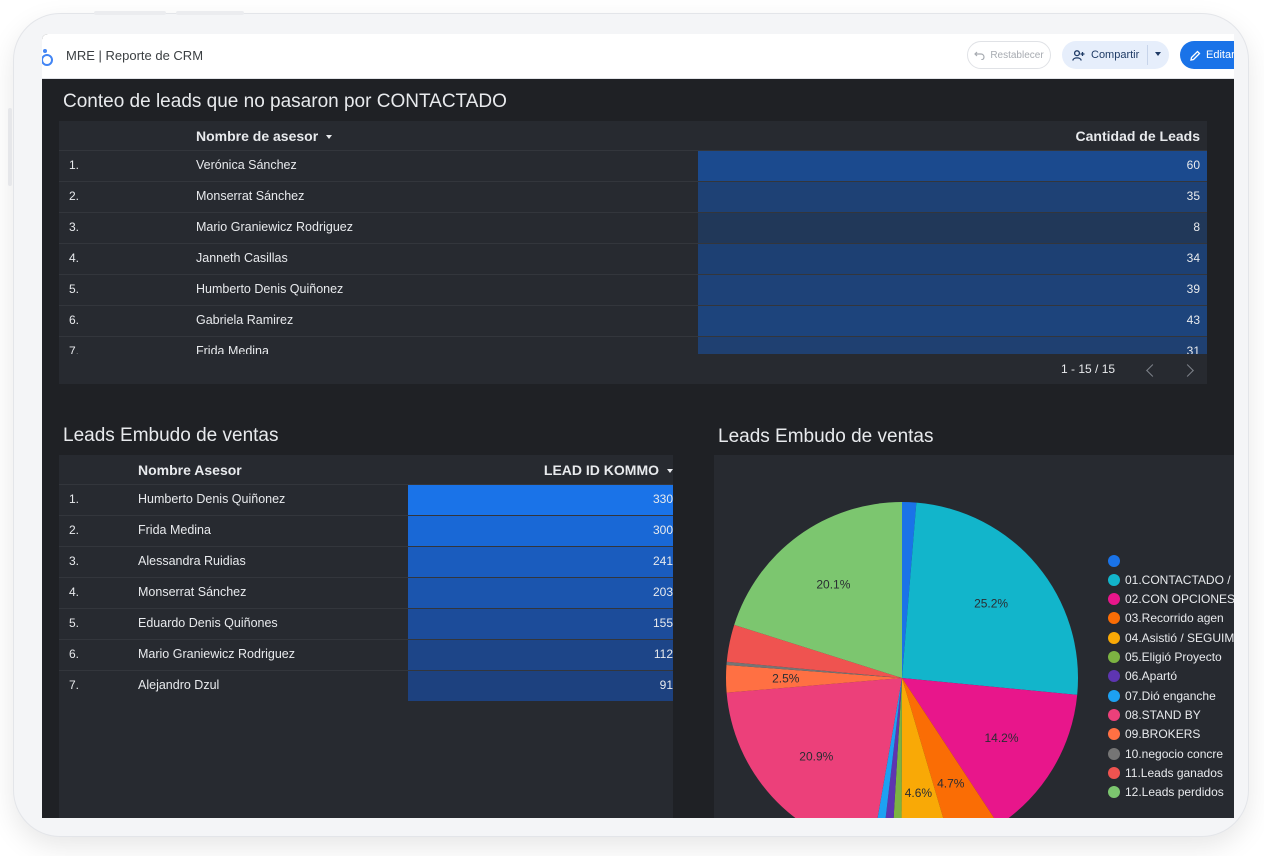 The height and width of the screenshot is (856, 1264). What do you see at coordinates (1151, 676) in the screenshot?
I see `legend-label: 06.Apartó` at bounding box center [1151, 676].